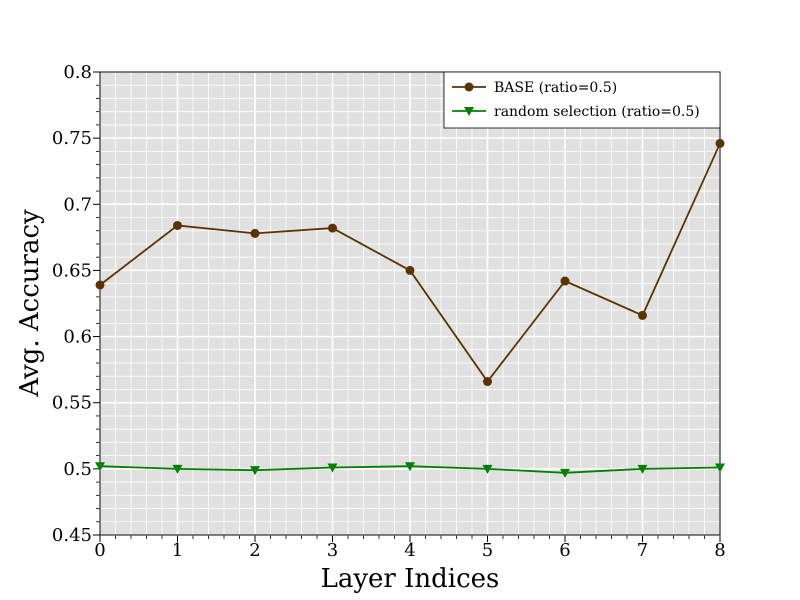  Describe the element at coordinates (719, 550) in the screenshot. I see `x-tick-label: 8` at that location.